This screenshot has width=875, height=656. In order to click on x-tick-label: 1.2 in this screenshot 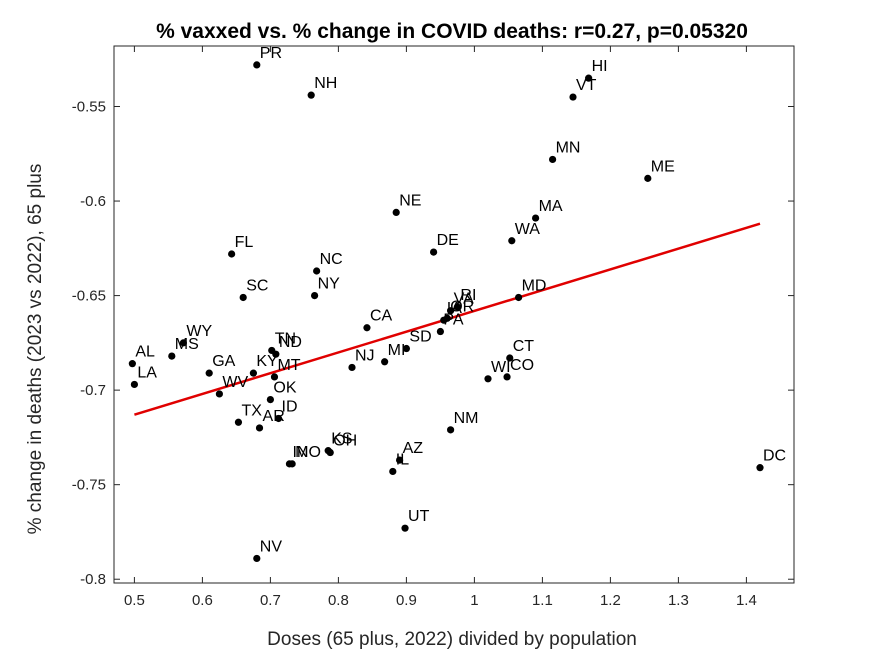, I will do `click(610, 600)`.